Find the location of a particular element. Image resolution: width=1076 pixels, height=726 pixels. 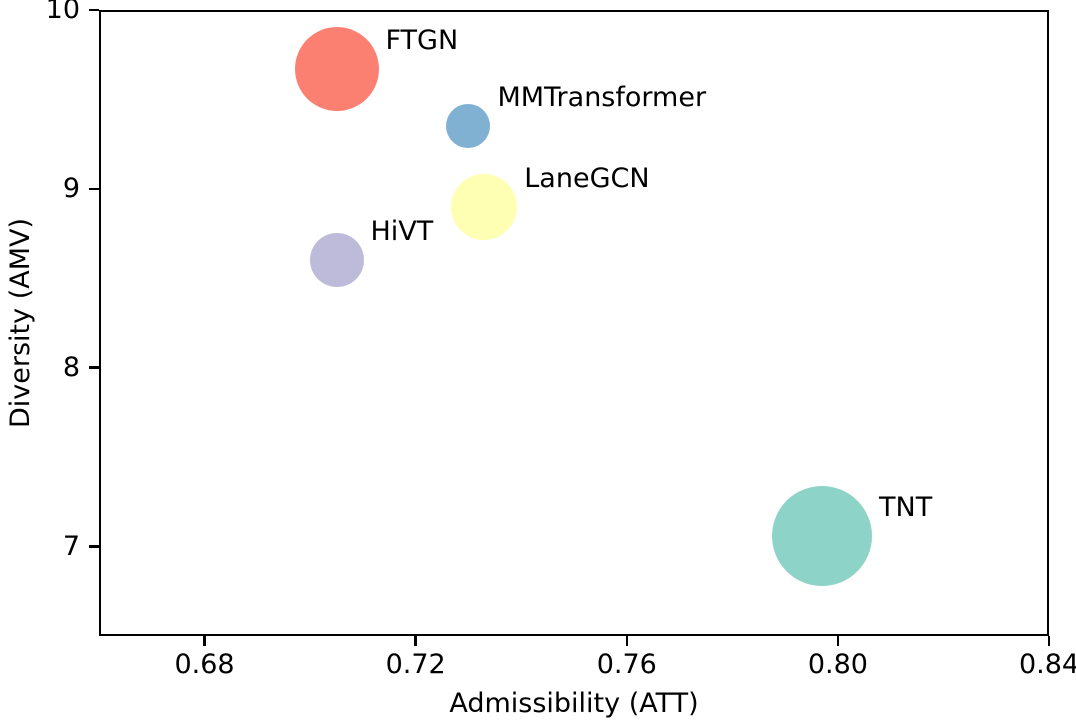

y-axis-label-text: Diversity (AMV) is located at coordinates (20, 323).